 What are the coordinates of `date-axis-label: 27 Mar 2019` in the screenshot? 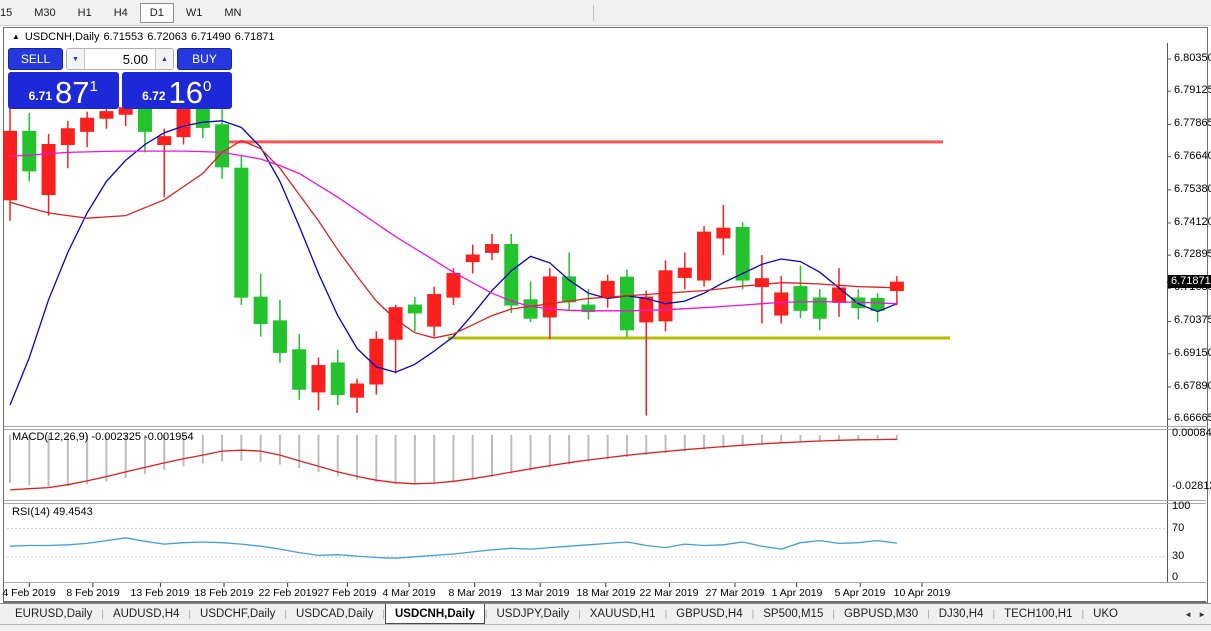 It's located at (735, 593).